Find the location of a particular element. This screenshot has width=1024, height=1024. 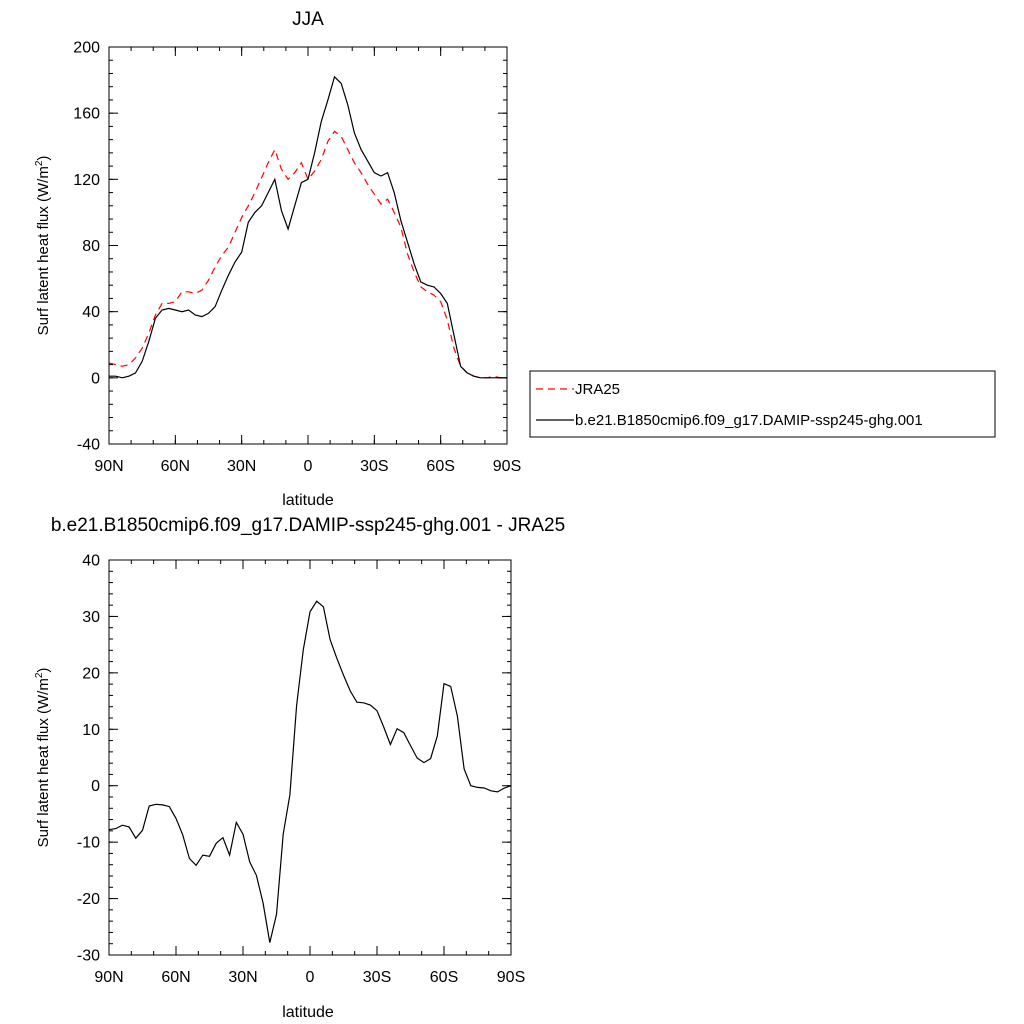

top-y-tick-label: -40 is located at coordinates (88, 445).